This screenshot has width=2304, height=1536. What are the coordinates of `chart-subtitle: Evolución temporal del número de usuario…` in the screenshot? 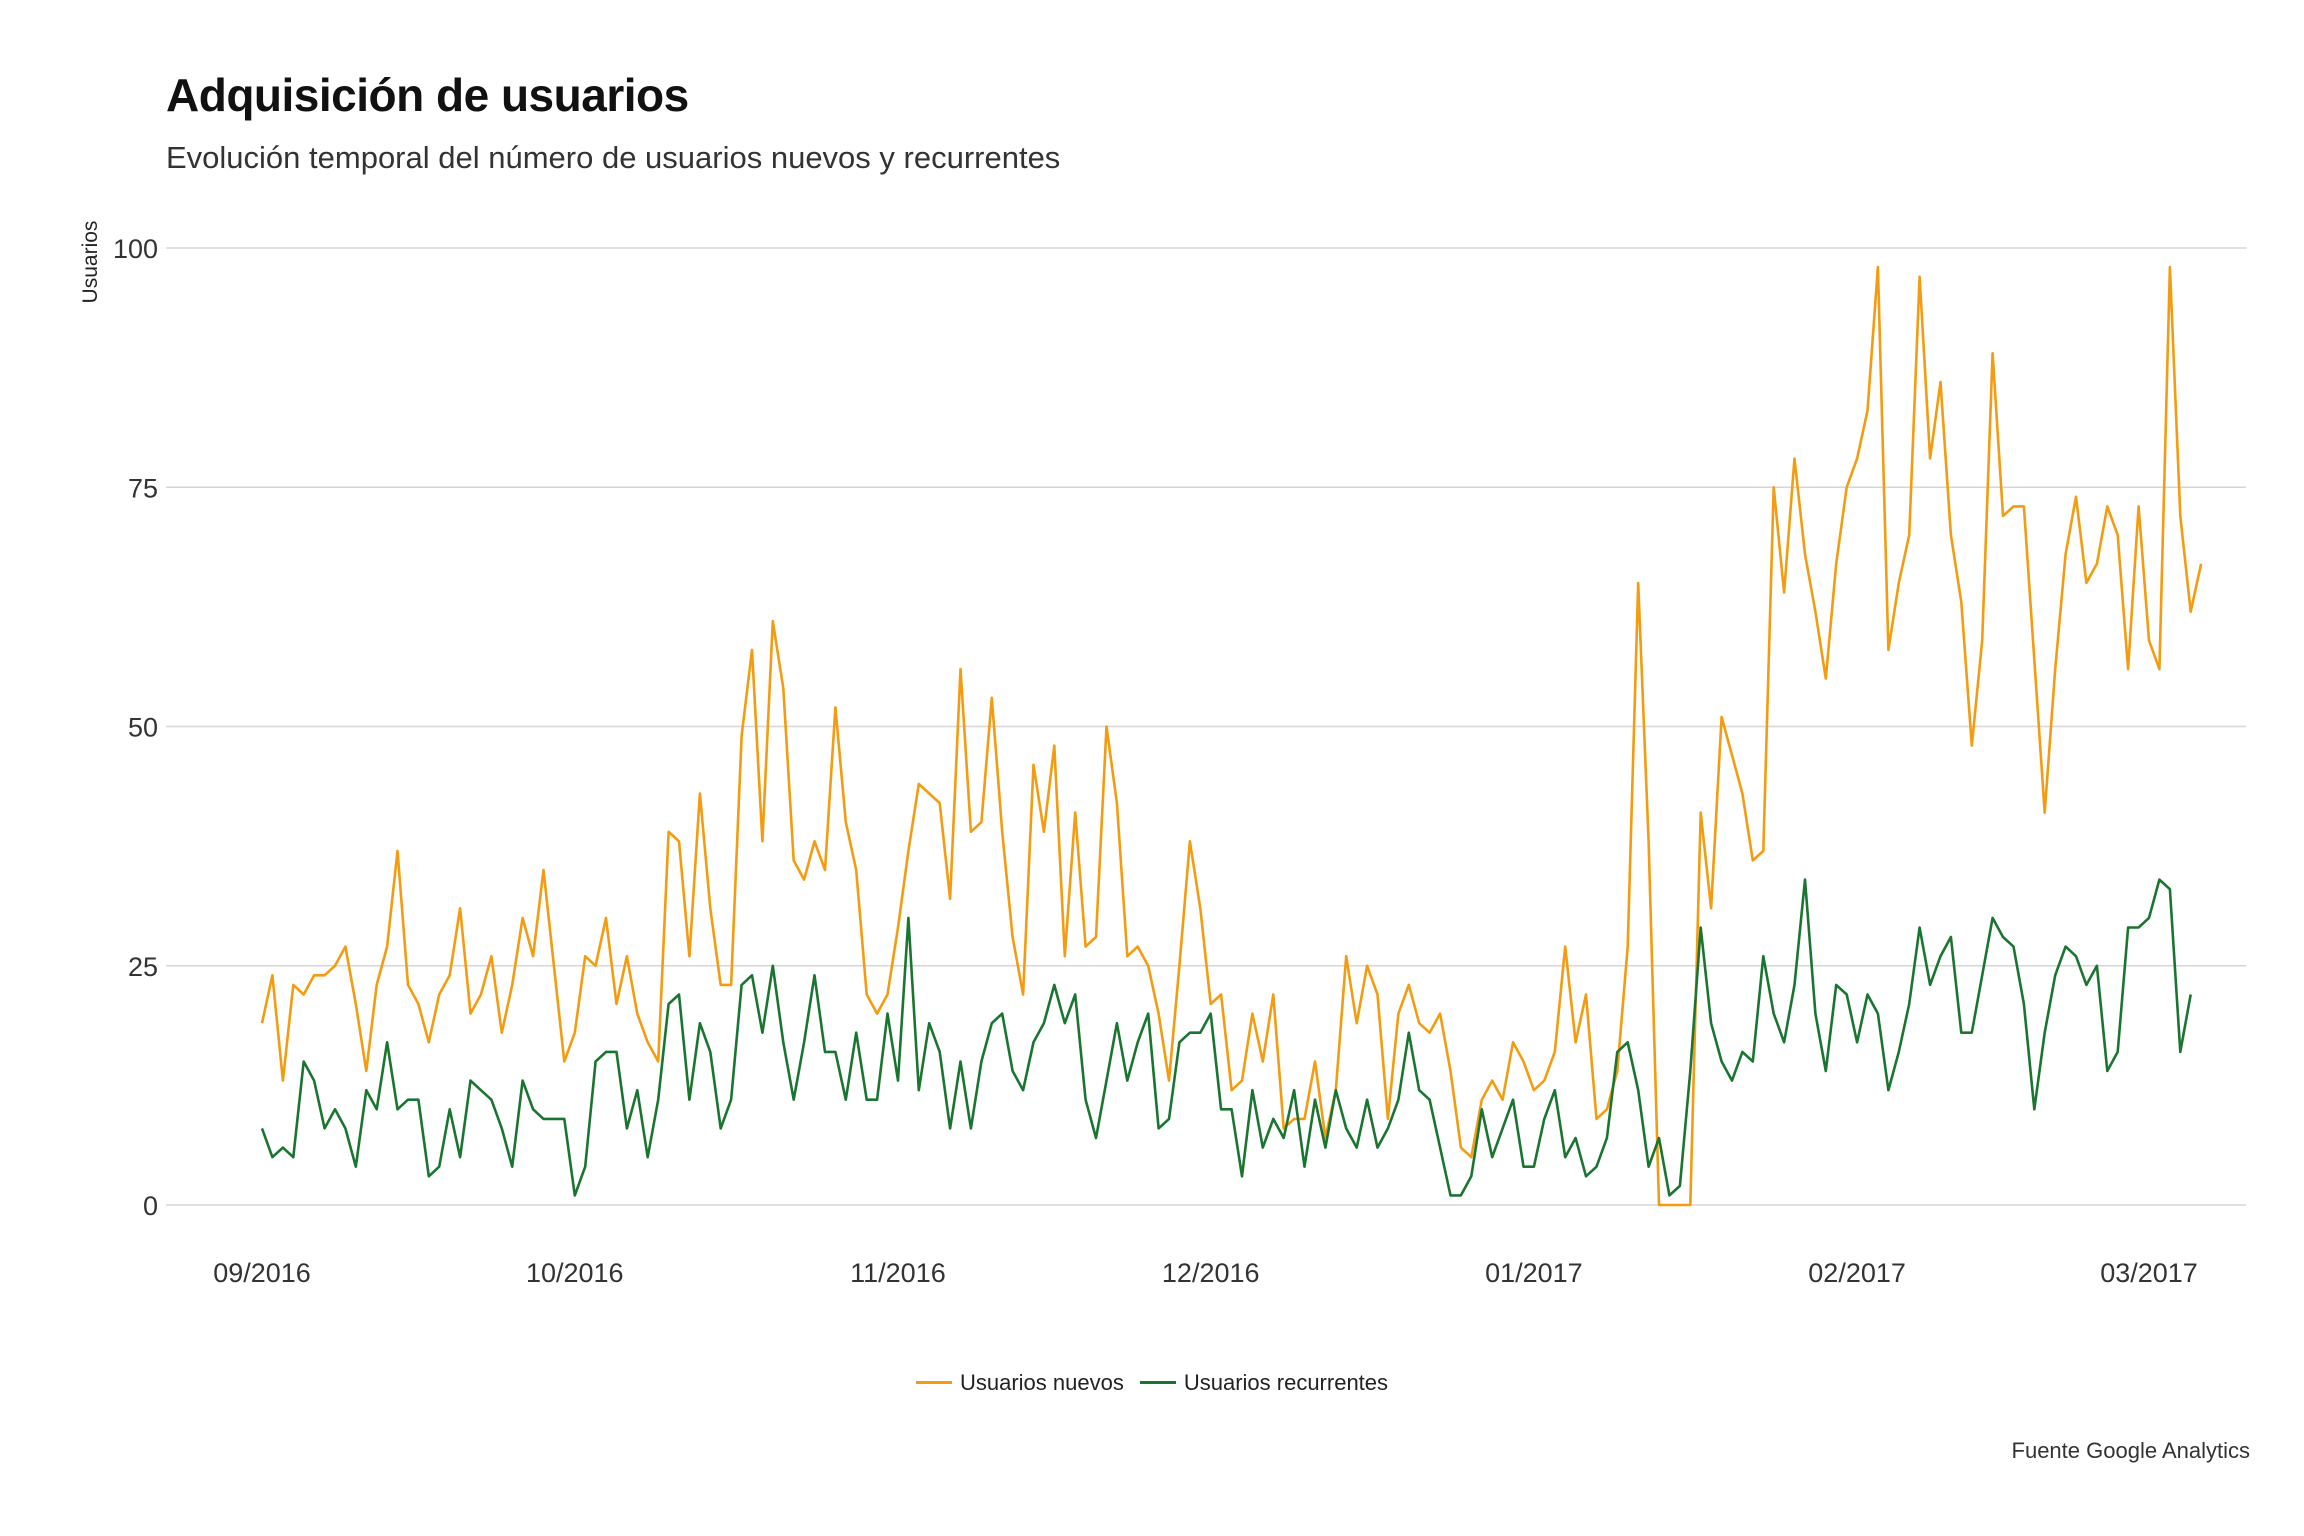 It's located at (613, 157).